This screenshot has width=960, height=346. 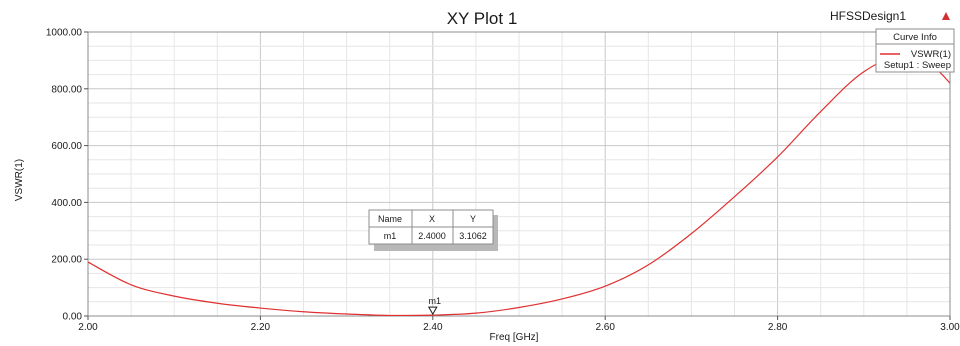 I want to click on marker-m1: m1, so click(x=434, y=306).